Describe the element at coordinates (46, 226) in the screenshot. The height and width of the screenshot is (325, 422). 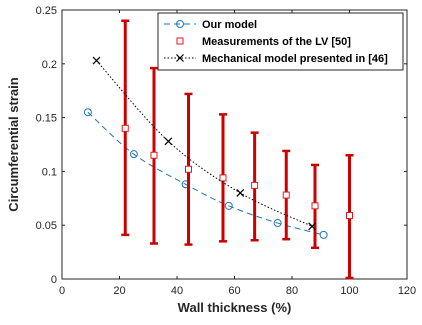
I see `y-tick-label: 0.05` at that location.